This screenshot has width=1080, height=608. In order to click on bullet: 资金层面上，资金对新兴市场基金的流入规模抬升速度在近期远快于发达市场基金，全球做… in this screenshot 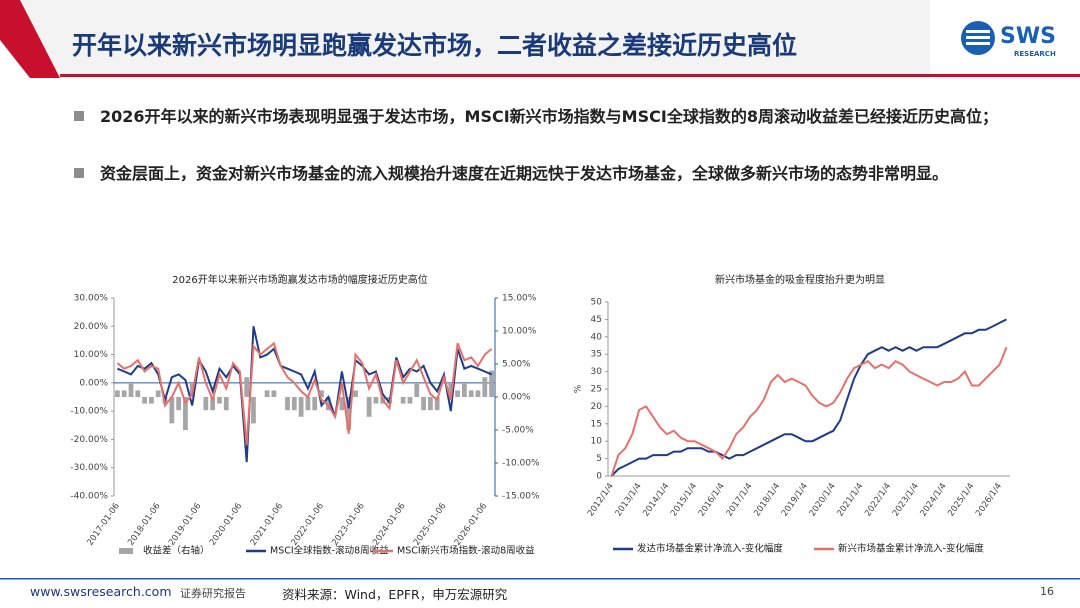, I will do `click(554, 173)`.